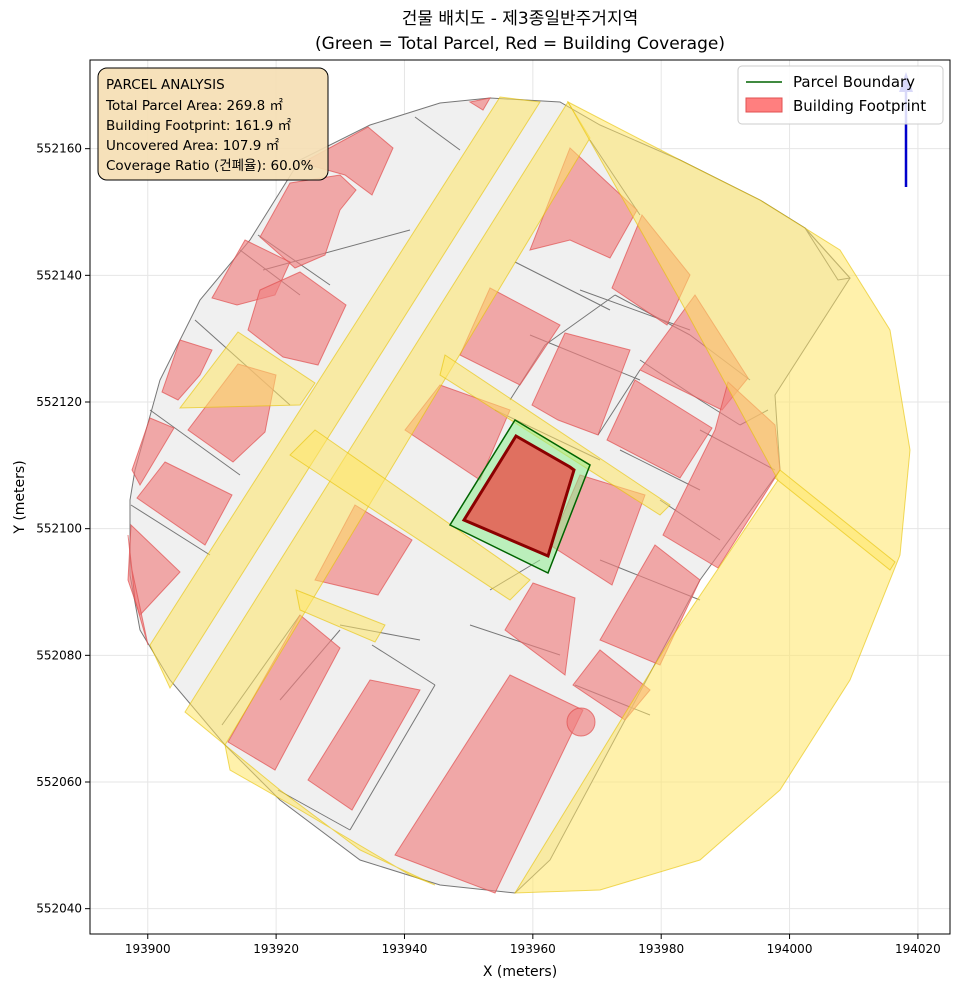  What do you see at coordinates (199, 126) in the screenshot?
I see `info-line-footprint: Building Footprint: 161.9 ㎡` at bounding box center [199, 126].